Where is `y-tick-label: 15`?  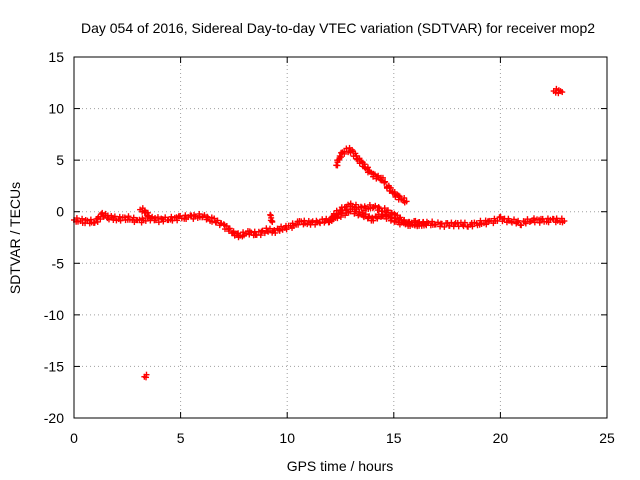
y-tick-label: 15 is located at coordinates (56, 57).